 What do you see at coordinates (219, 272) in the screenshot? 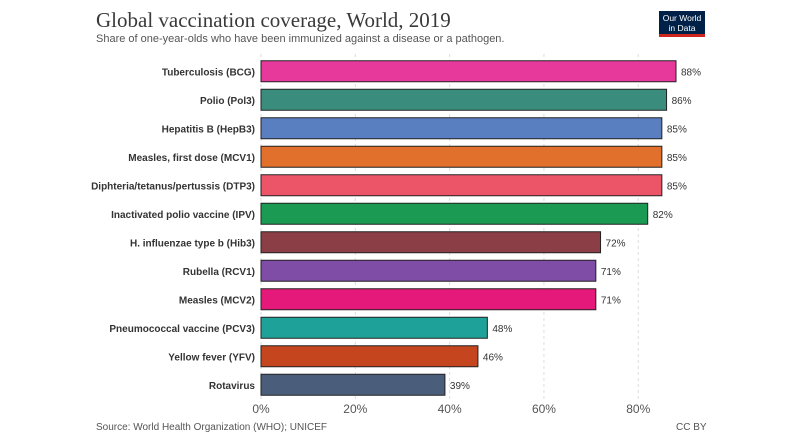
I see `category-label: Rubella (RCV1)` at bounding box center [219, 272].